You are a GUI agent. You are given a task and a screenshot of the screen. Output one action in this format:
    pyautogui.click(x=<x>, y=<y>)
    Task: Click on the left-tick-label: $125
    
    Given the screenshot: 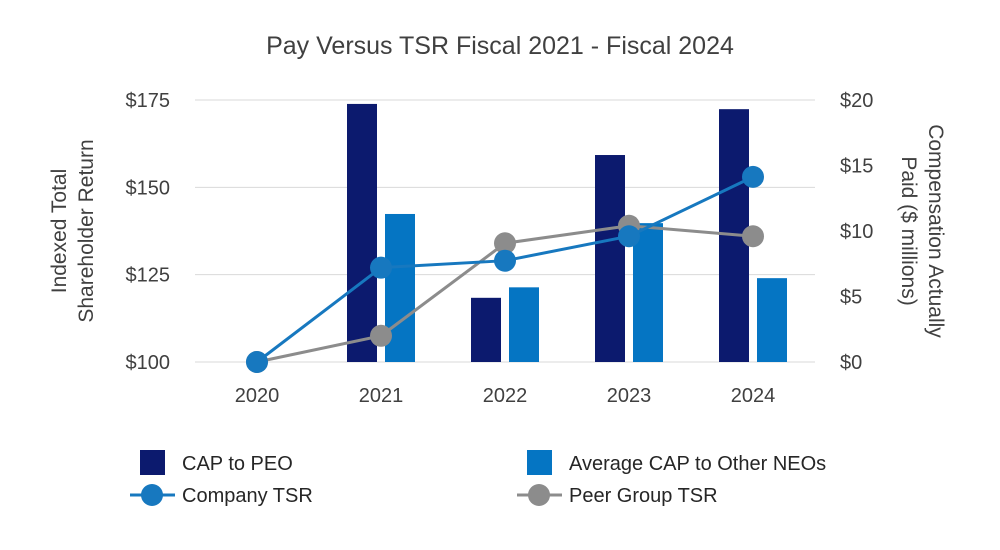 What is the action you would take?
    pyautogui.click(x=148, y=276)
    